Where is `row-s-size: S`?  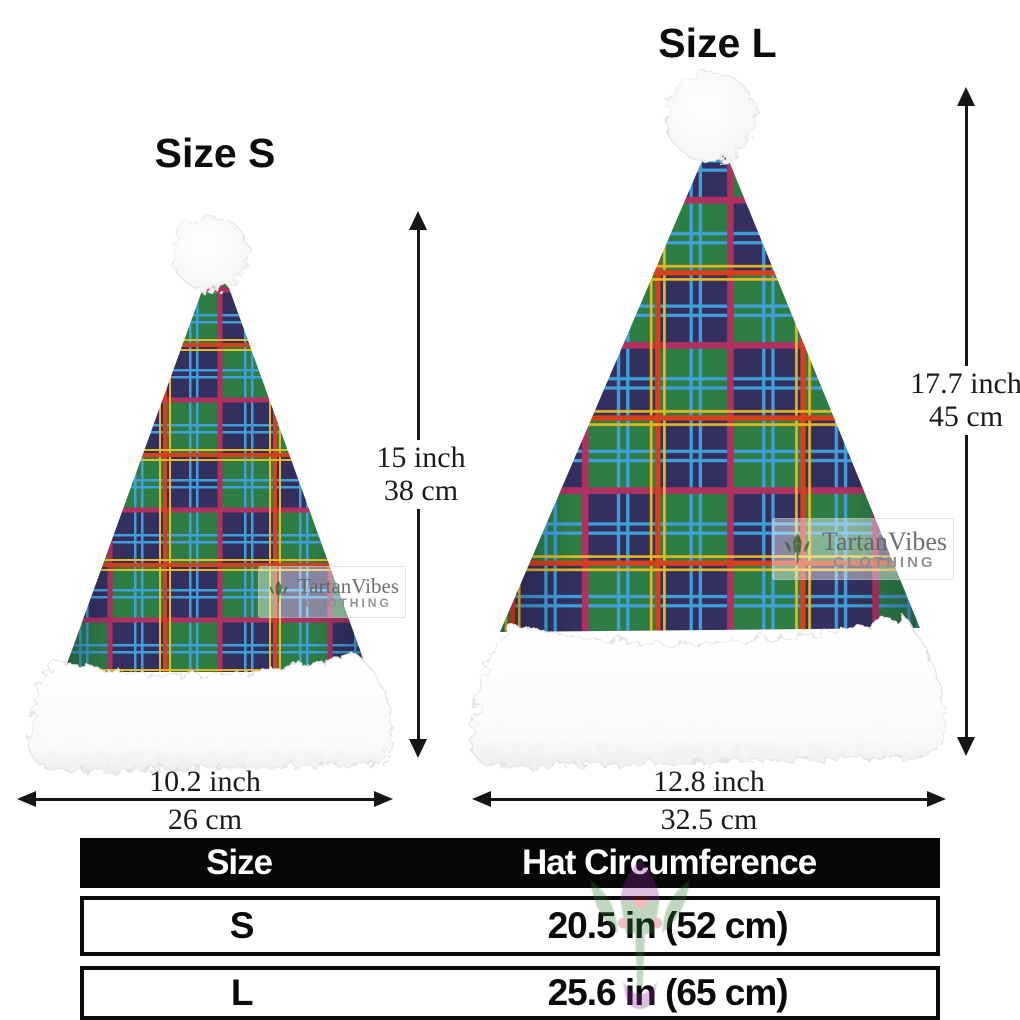
row-s-size: S is located at coordinates (242, 925).